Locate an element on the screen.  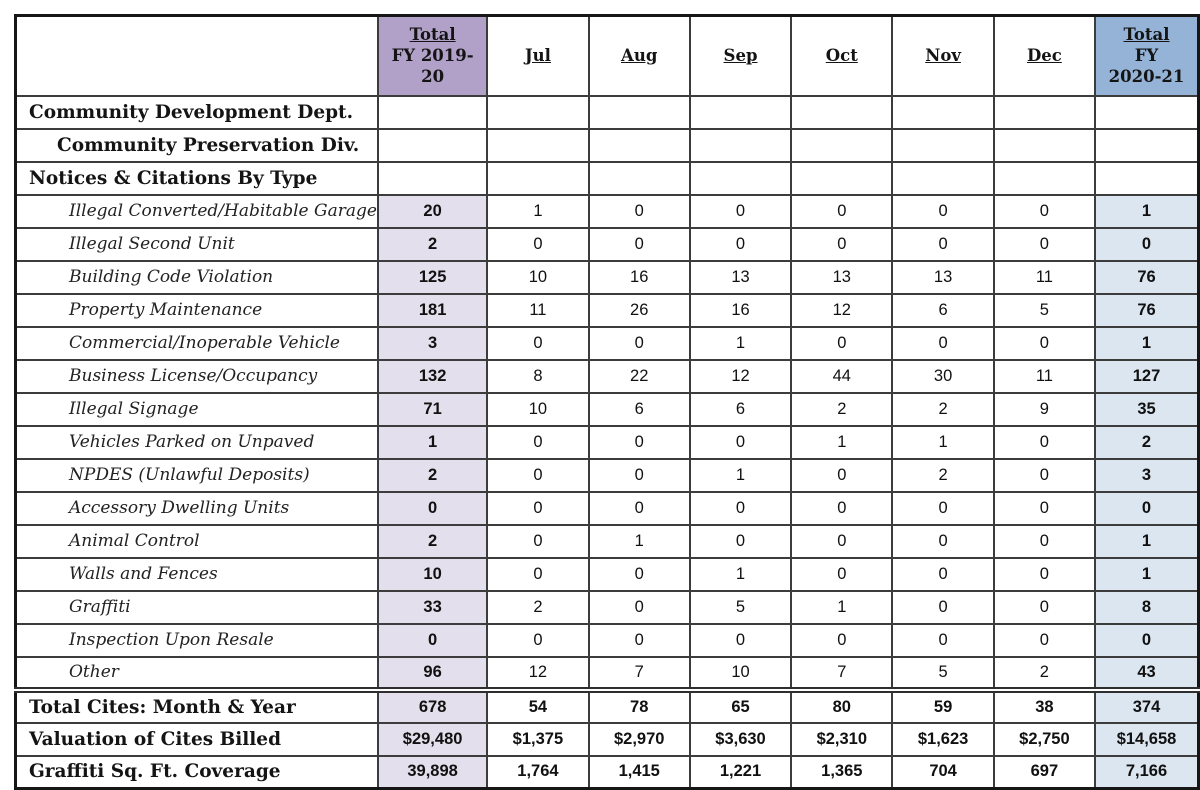
row-label: Inspection Upon Resale is located at coordinates (196, 640).